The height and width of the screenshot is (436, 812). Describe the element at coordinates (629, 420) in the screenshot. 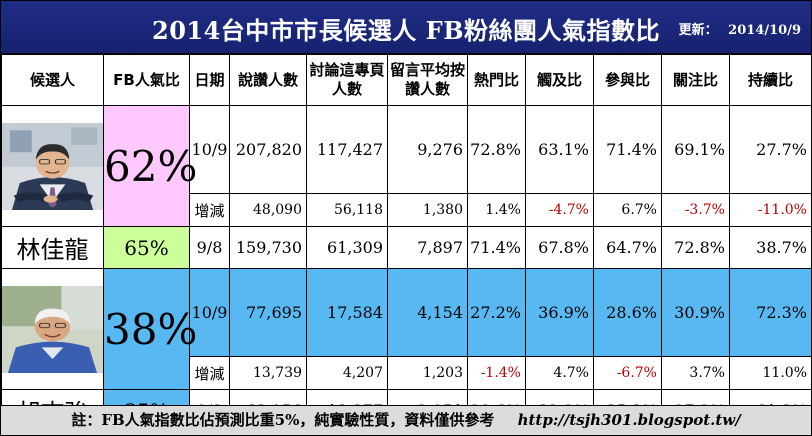

I see `footer-url-link: http://tsjh301.blogspot.tw/` at that location.